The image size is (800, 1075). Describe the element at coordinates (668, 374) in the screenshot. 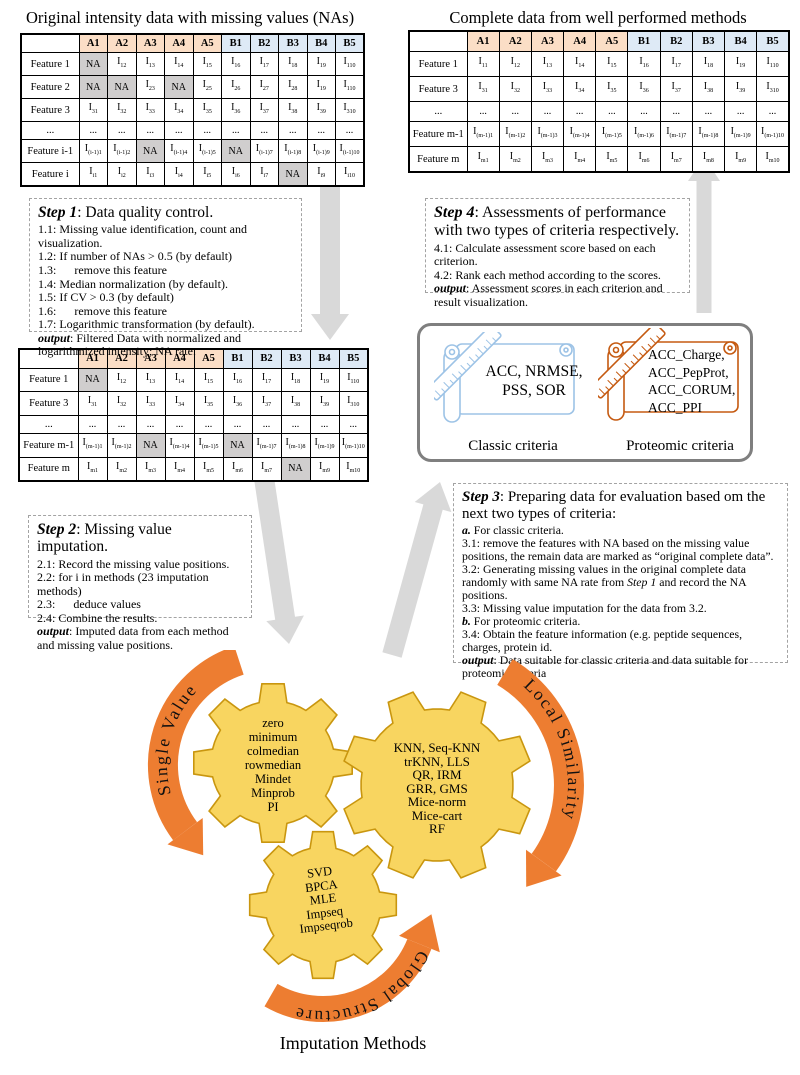

I see `proteomic-criteria-scroll` at that location.